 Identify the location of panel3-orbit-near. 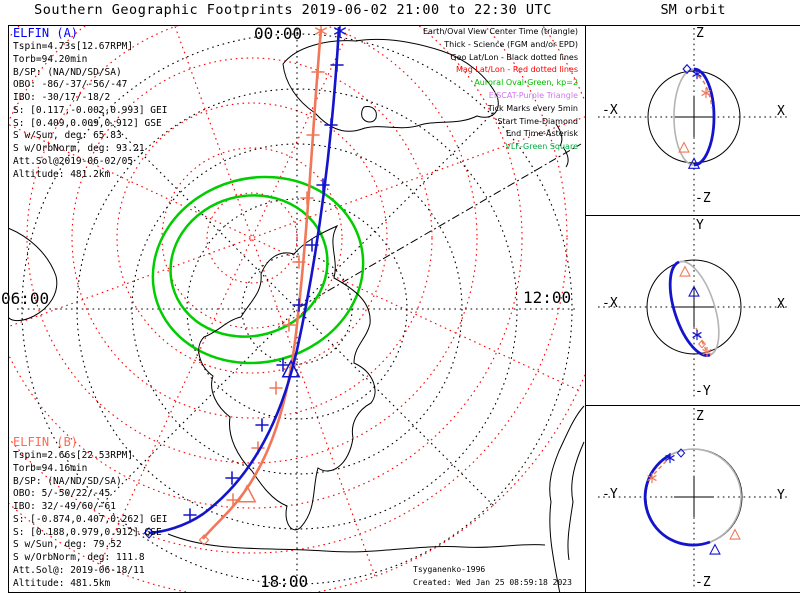
(677, 500).